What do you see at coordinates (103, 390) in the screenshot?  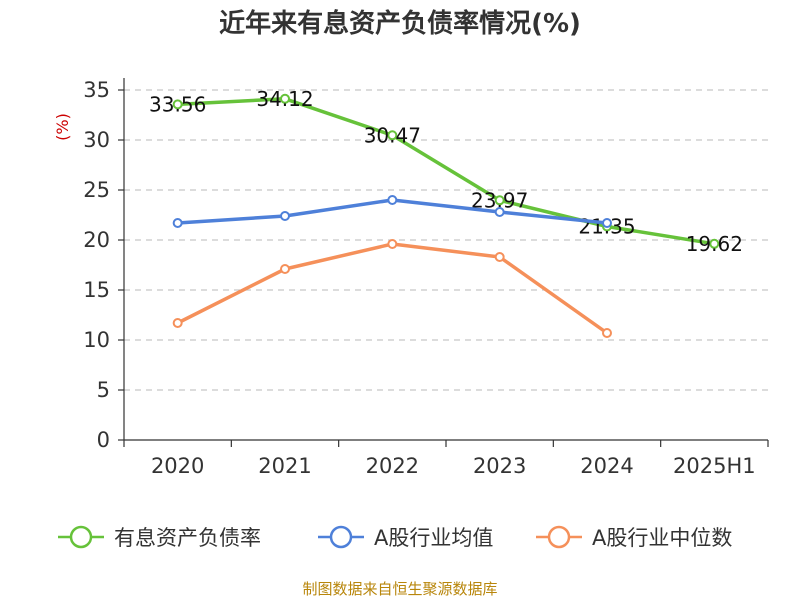 I see `y-tick-label: 5` at bounding box center [103, 390].